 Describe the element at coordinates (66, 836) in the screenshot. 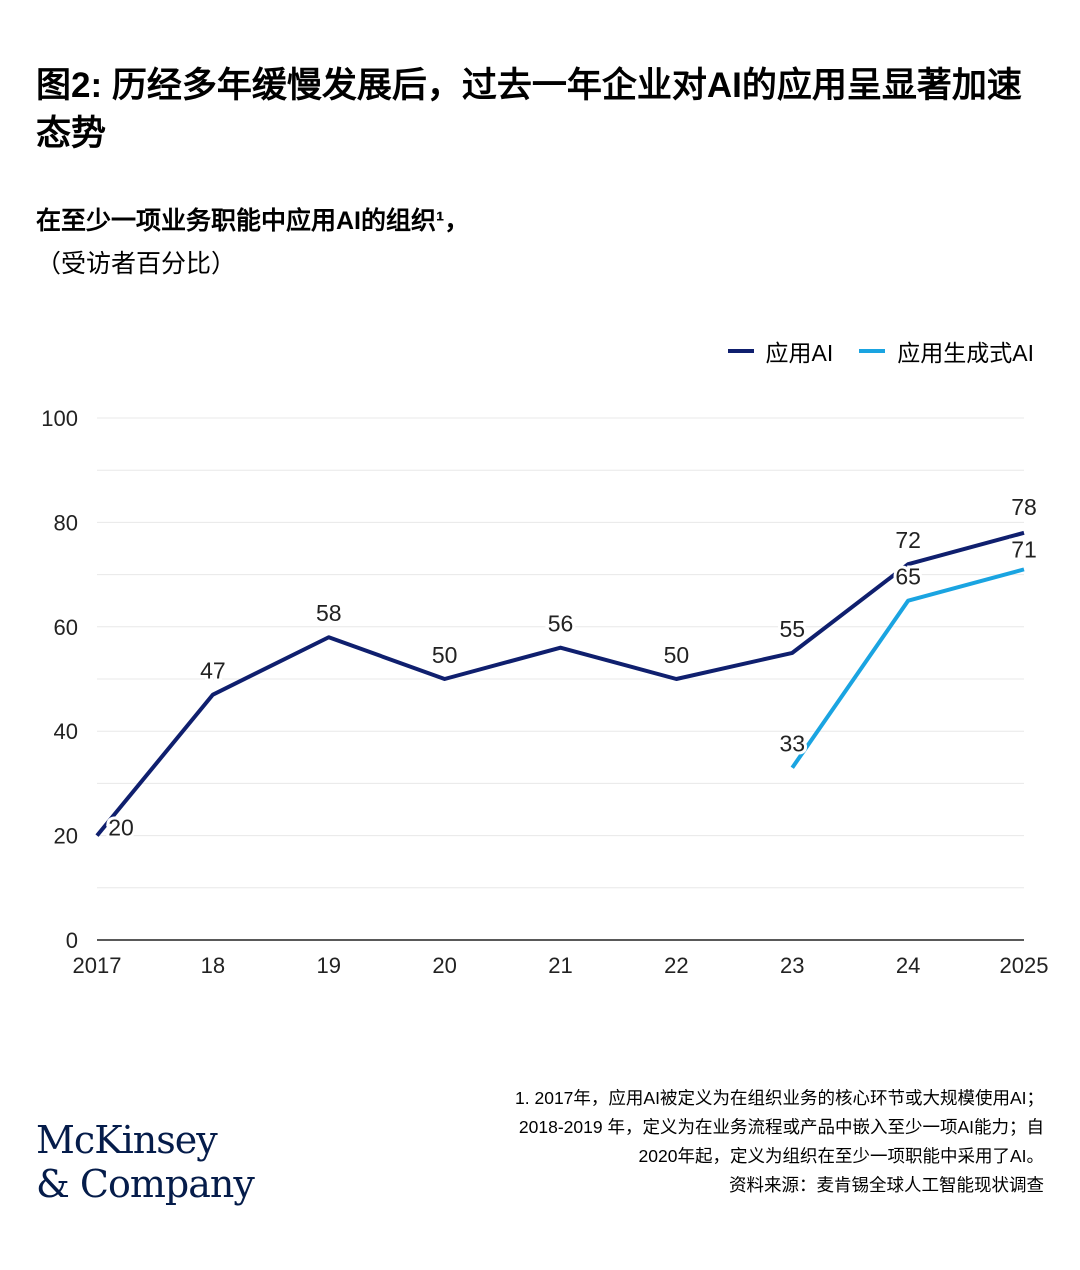

I see `y-tick-label: 20` at that location.